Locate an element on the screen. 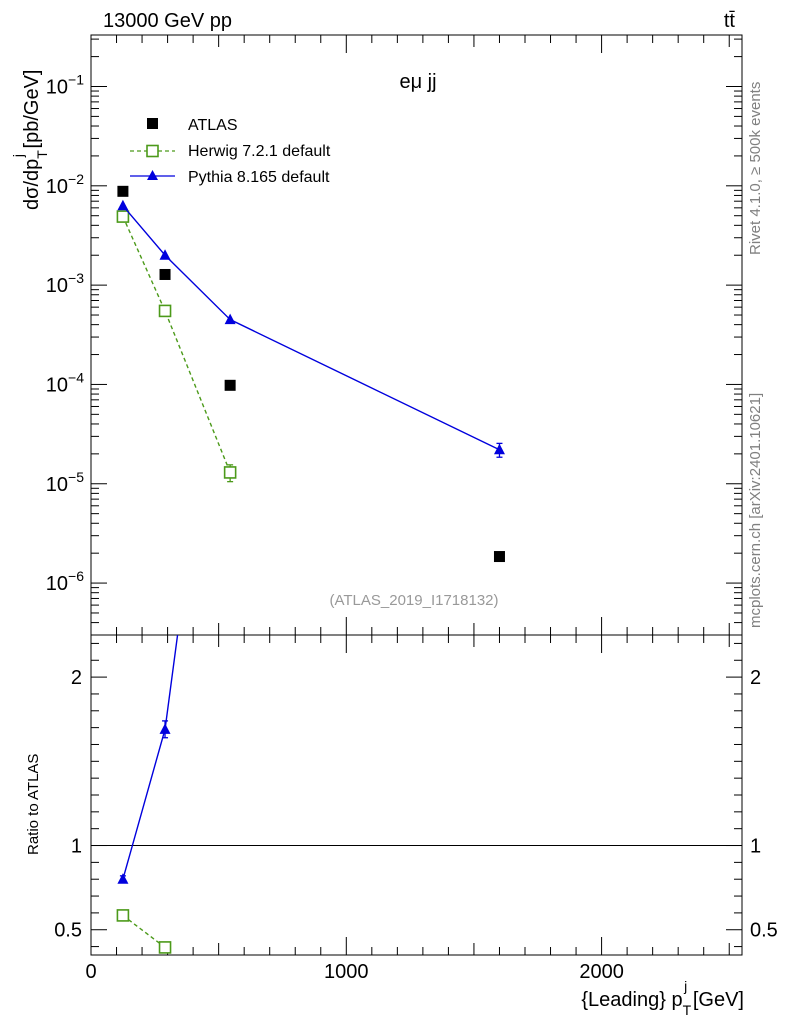  x-tick-label: 0 is located at coordinates (90, 972).